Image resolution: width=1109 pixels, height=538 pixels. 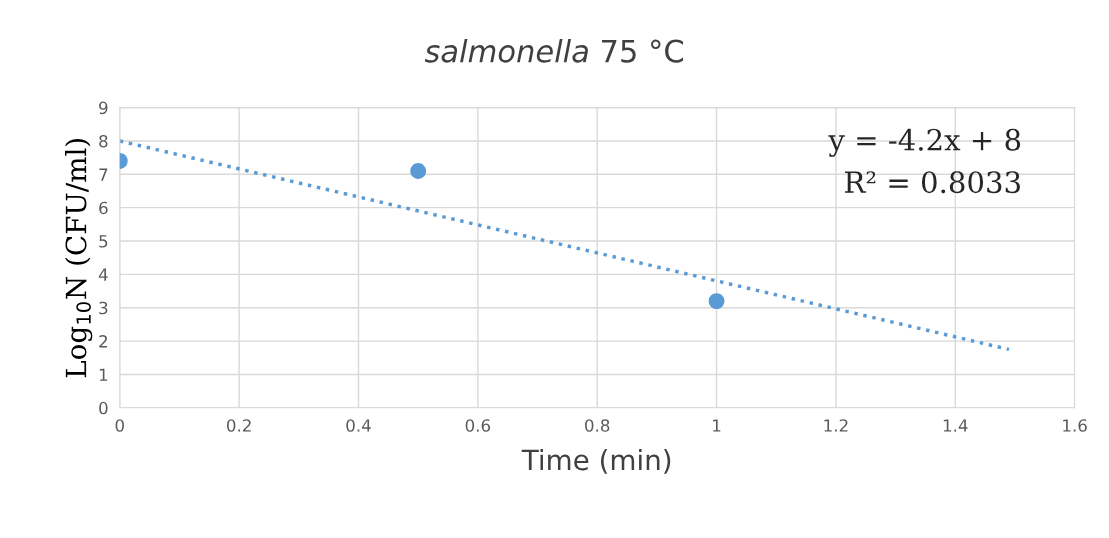 I want to click on y-axis-title: Log$_{10}$N (CFU/ml), so click(x=79, y=258).